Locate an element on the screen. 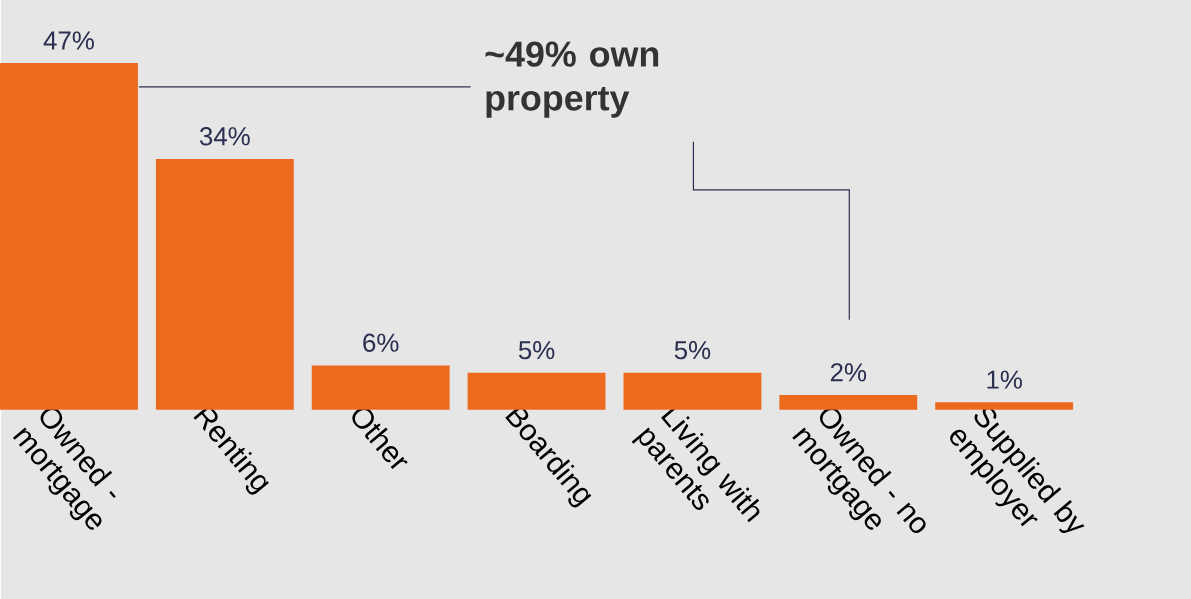 This screenshot has width=1191, height=599. data-label: 1% is located at coordinates (1004, 379).